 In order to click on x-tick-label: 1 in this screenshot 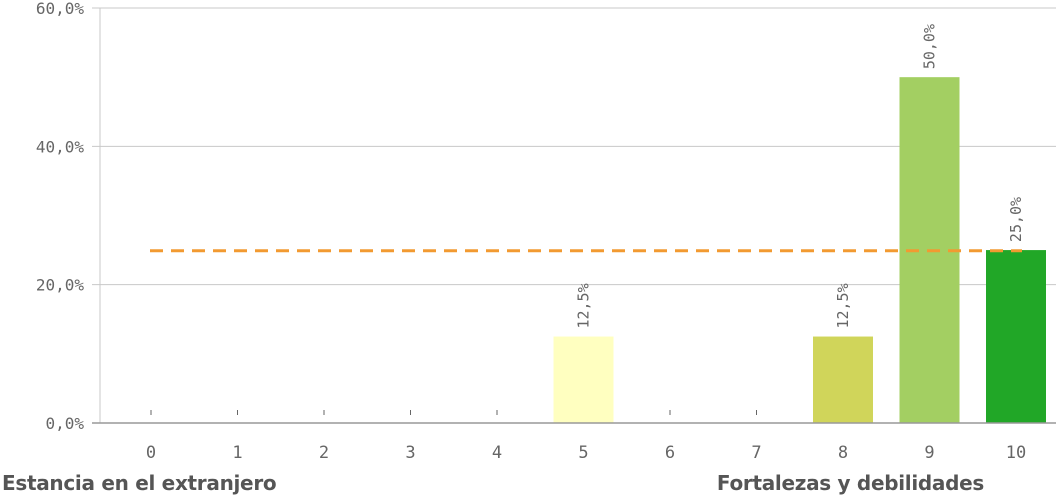, I will do `click(237, 453)`.